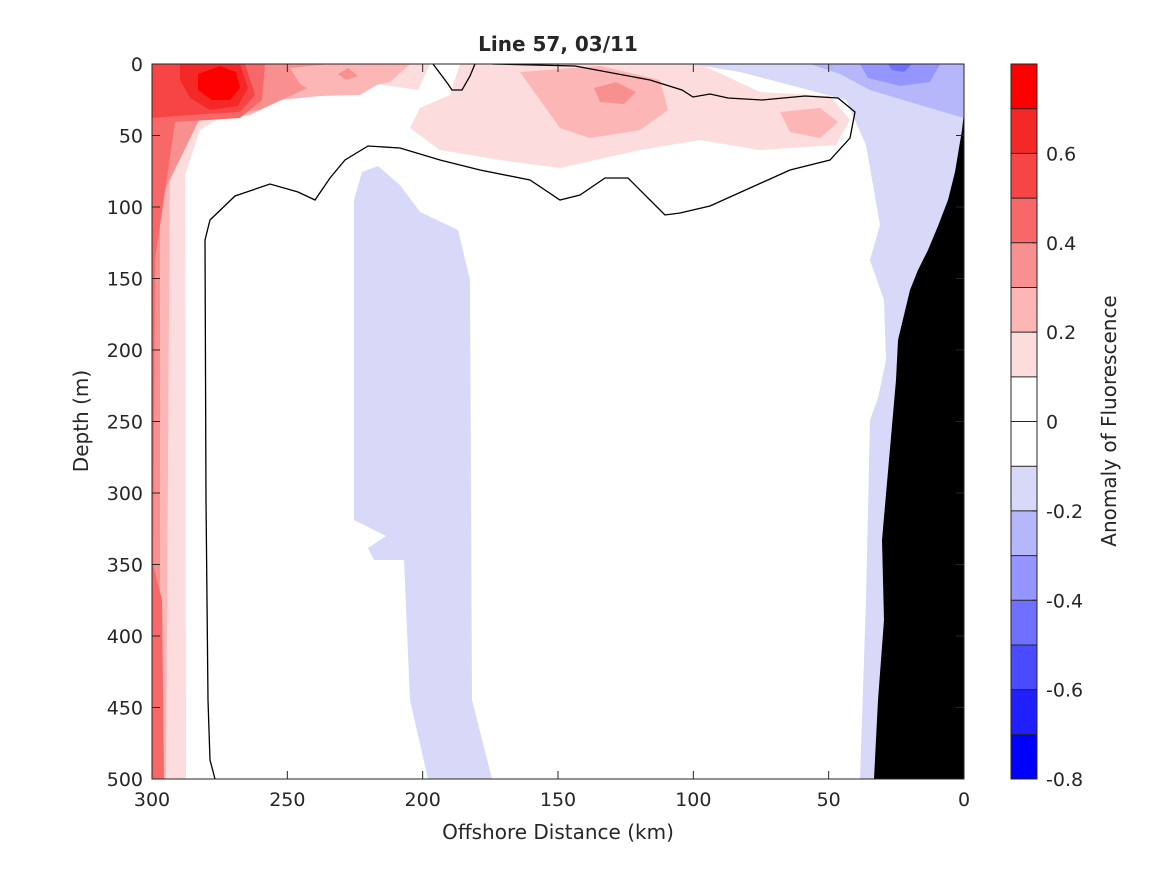  What do you see at coordinates (125, 208) in the screenshot?
I see `y-tick-label: 100` at bounding box center [125, 208].